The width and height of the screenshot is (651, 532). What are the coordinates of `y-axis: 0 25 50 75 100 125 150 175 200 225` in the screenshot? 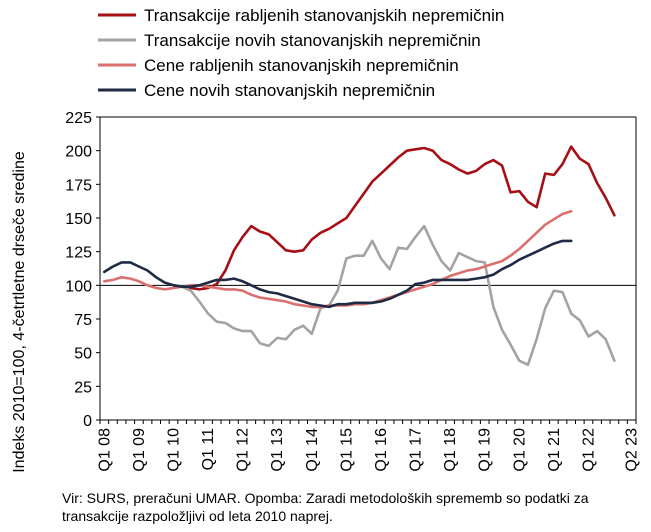 It's located at (82, 270).